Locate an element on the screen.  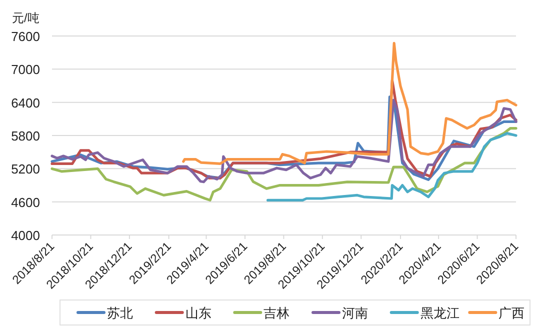
y-tick-label: 7000 is located at coordinates (25, 70).